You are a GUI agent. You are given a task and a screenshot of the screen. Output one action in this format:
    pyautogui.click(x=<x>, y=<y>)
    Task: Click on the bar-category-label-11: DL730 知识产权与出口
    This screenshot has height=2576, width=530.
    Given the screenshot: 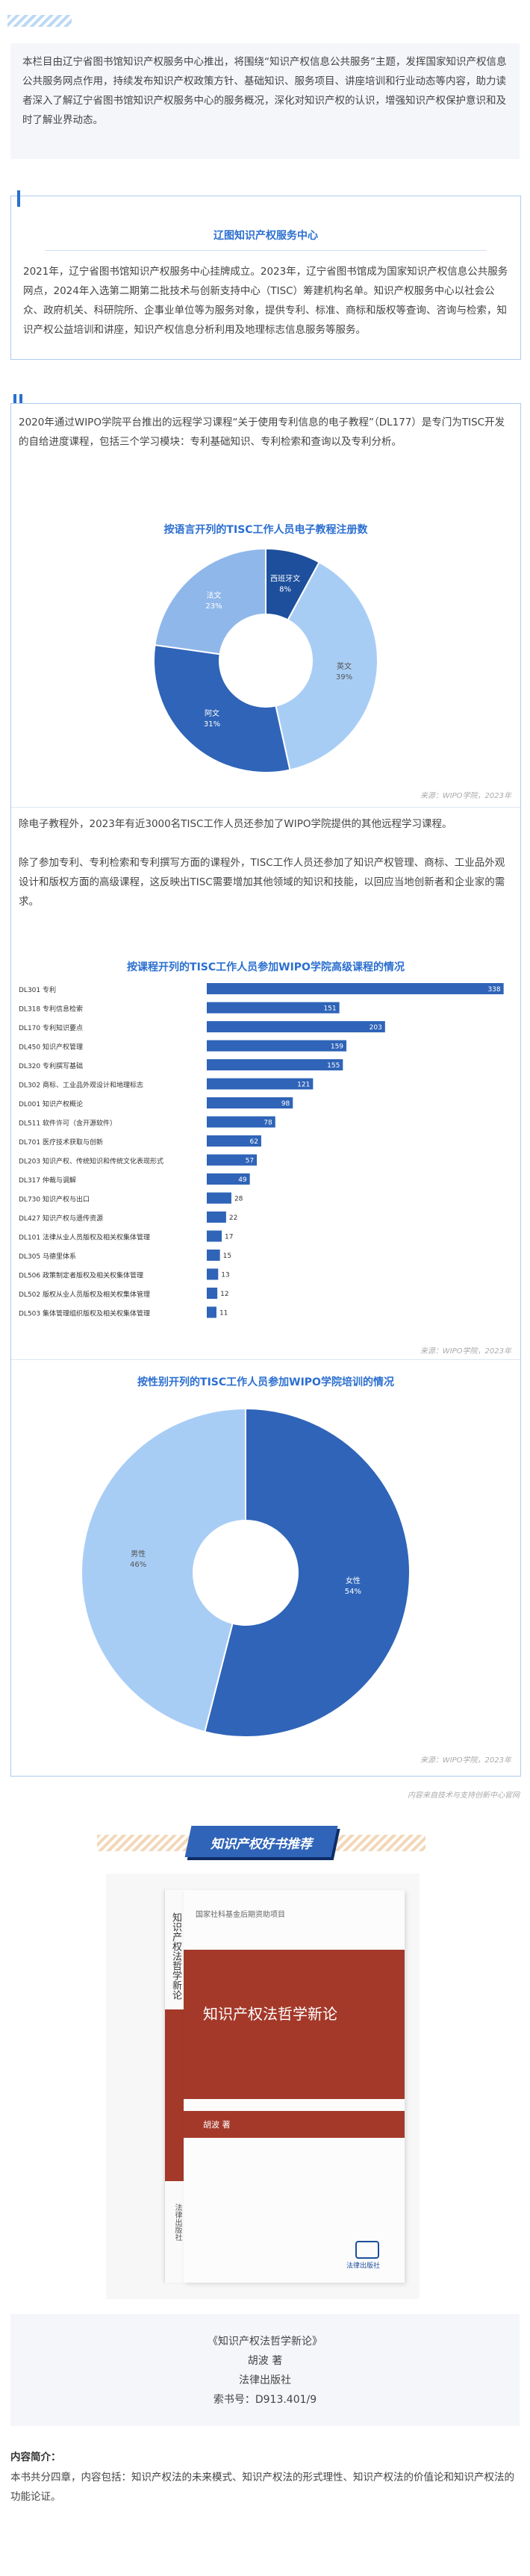 What is the action you would take?
    pyautogui.click(x=54, y=1199)
    